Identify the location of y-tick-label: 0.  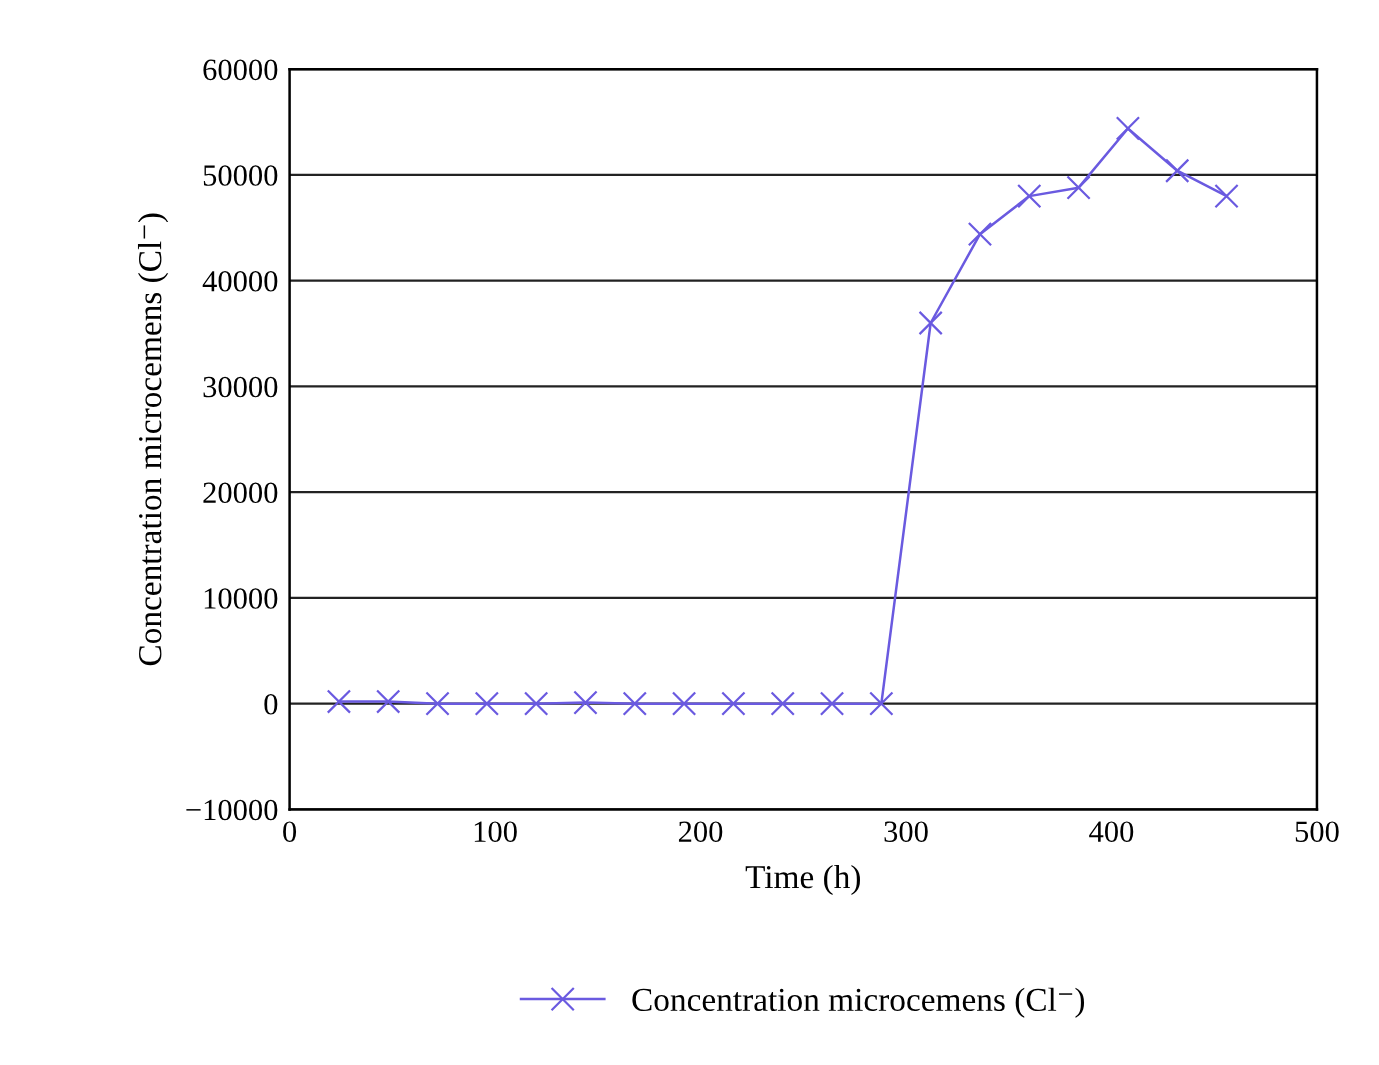
(271, 704).